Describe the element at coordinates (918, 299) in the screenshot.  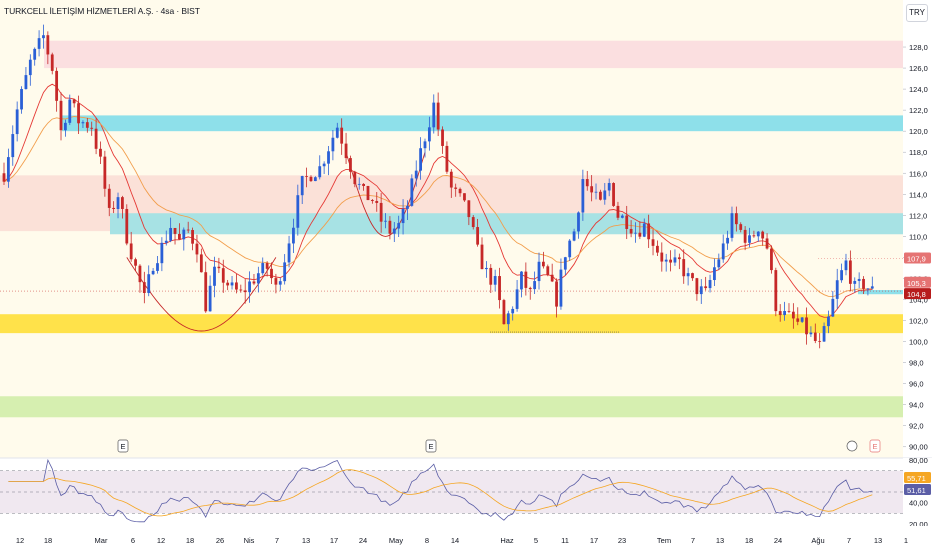
I see `price-tick-label: 104,0` at that location.